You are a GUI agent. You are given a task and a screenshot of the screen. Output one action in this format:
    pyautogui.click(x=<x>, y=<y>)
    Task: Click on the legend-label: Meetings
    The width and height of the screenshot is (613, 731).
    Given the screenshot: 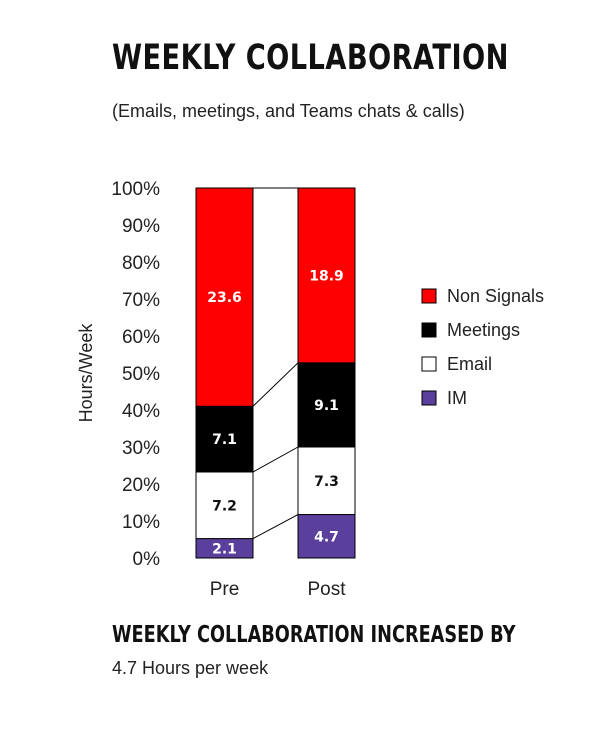 What is the action you would take?
    pyautogui.click(x=483, y=330)
    